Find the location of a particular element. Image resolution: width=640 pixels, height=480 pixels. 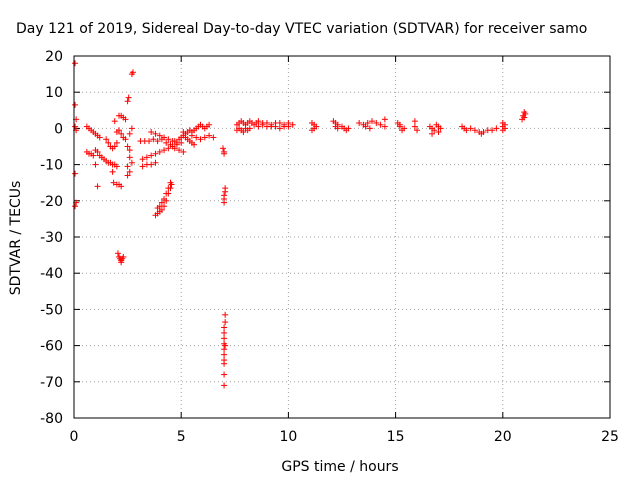

x-tick-label: 5 is located at coordinates (181, 437).